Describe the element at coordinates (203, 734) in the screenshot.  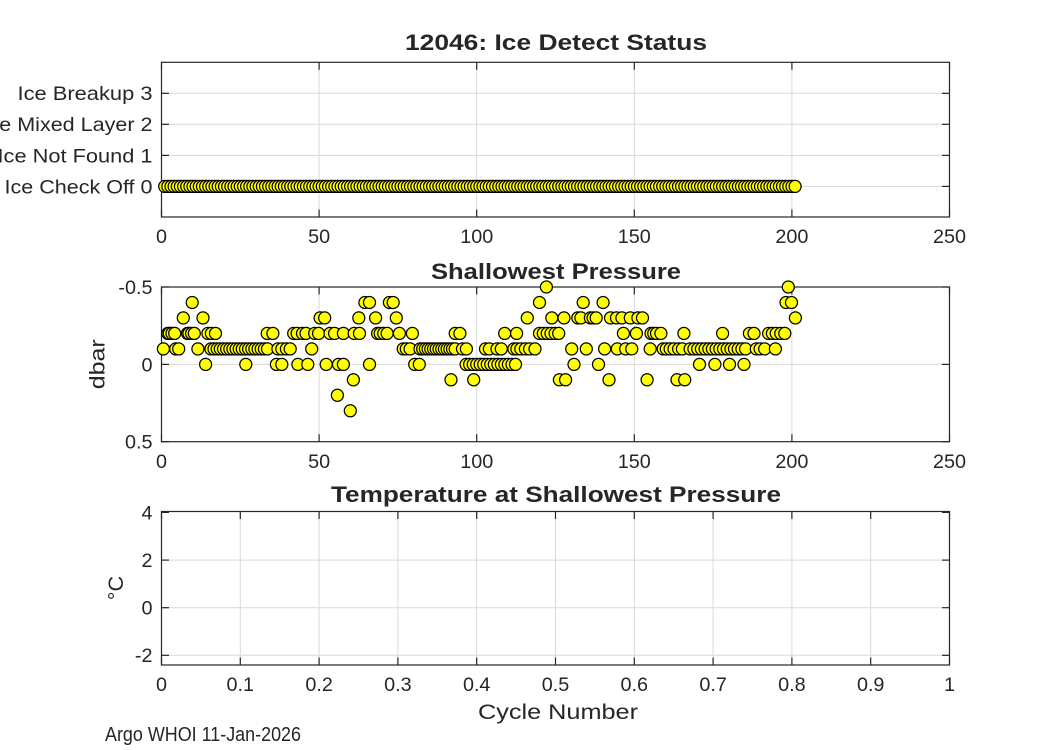
I see `svg-text: Argo WHOI 11-Jan-2026` at that location.